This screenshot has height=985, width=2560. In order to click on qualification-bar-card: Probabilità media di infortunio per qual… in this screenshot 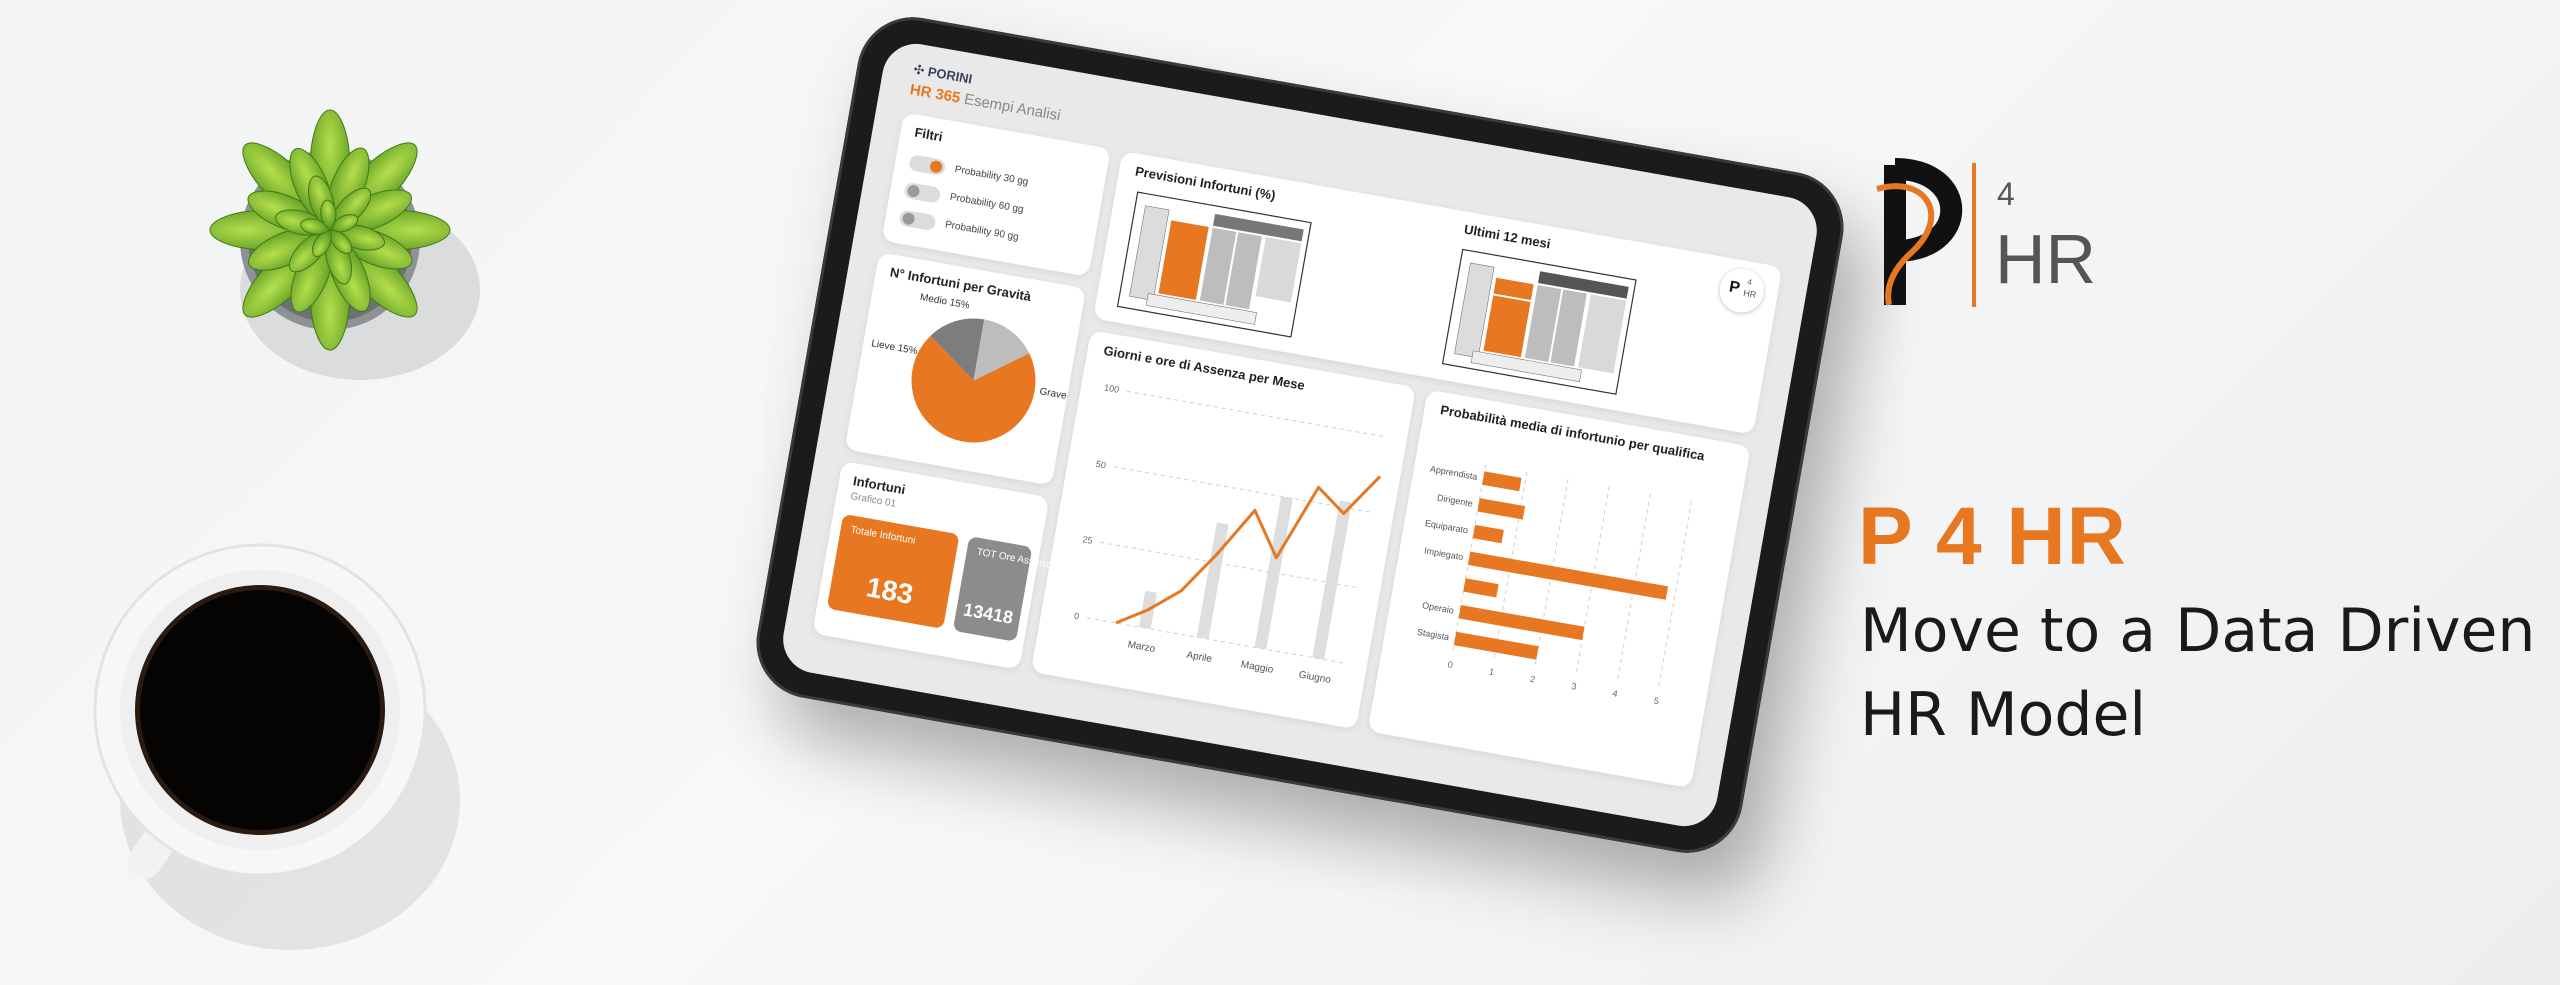, I will do `click(1559, 589)`.